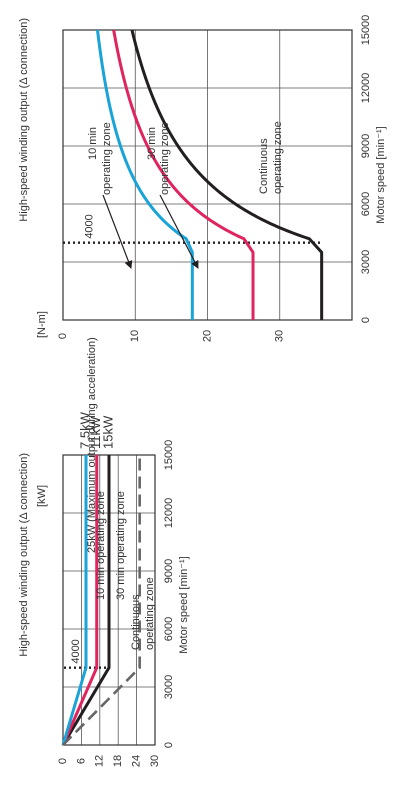 The width and height of the screenshot is (403, 790). What do you see at coordinates (101, 545) in the screenshot?
I see `zone-10min-label: 10 min operating zone` at bounding box center [101, 545].